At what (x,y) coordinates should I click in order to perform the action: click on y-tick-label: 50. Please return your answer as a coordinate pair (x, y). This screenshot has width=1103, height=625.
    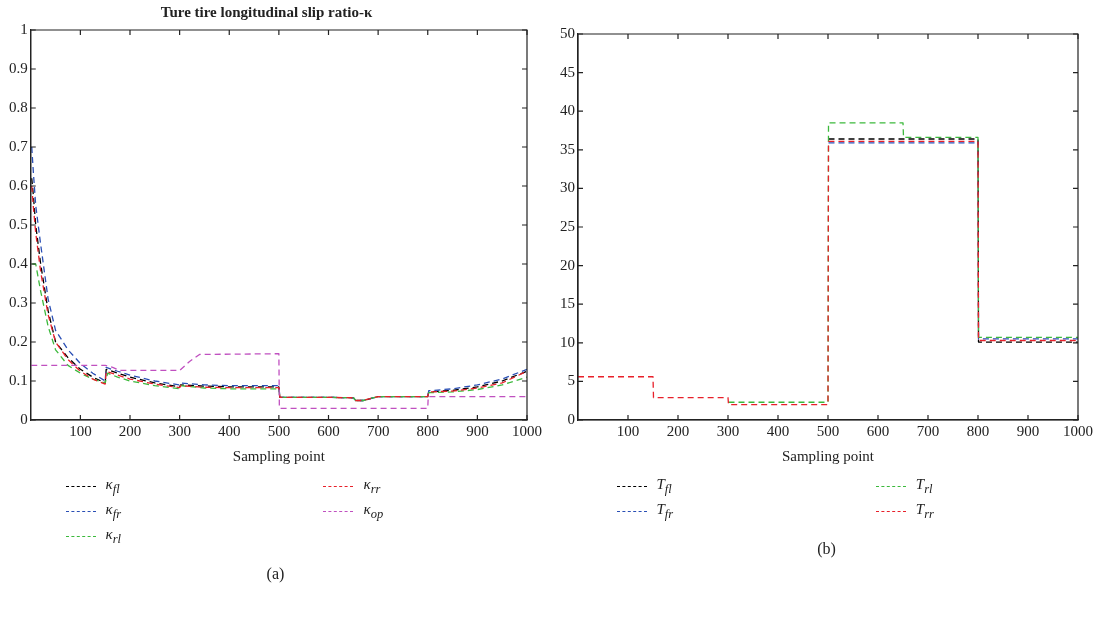
    Looking at the image, I should click on (567, 32).